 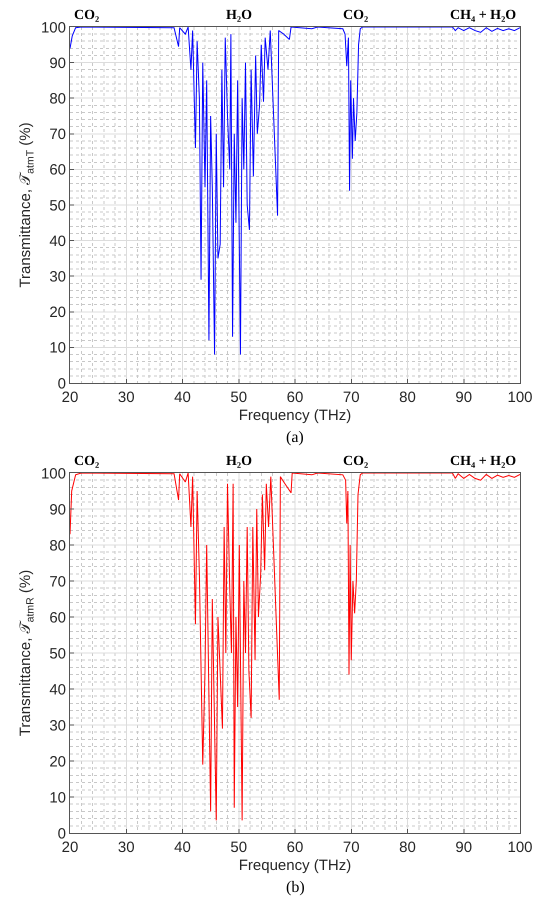 What do you see at coordinates (295, 437) in the screenshot?
I see `text: (a)` at bounding box center [295, 437].